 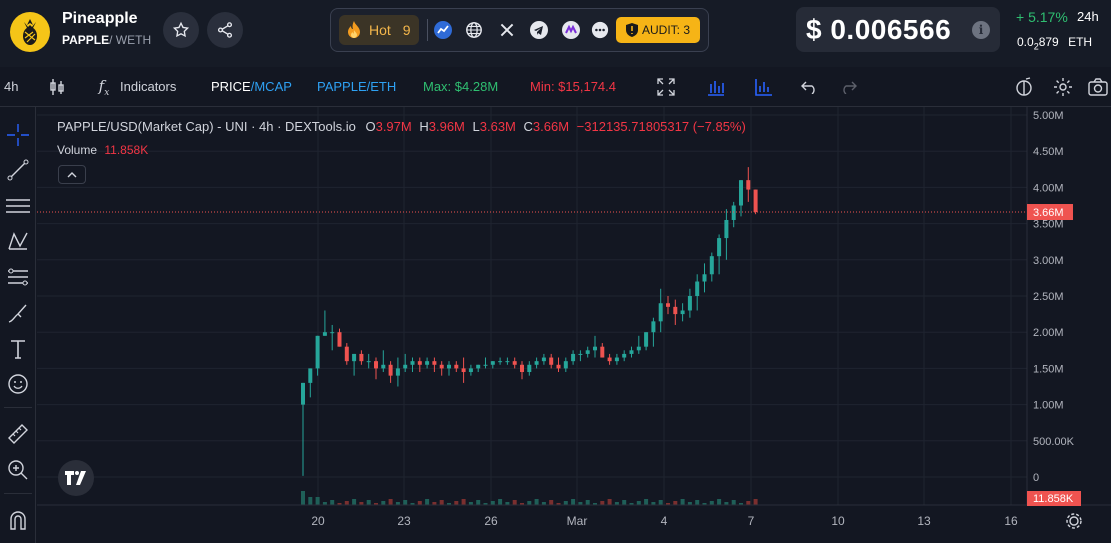 What do you see at coordinates (1080, 42) in the screenshot?
I see `eth-unit: ETH` at bounding box center [1080, 42].